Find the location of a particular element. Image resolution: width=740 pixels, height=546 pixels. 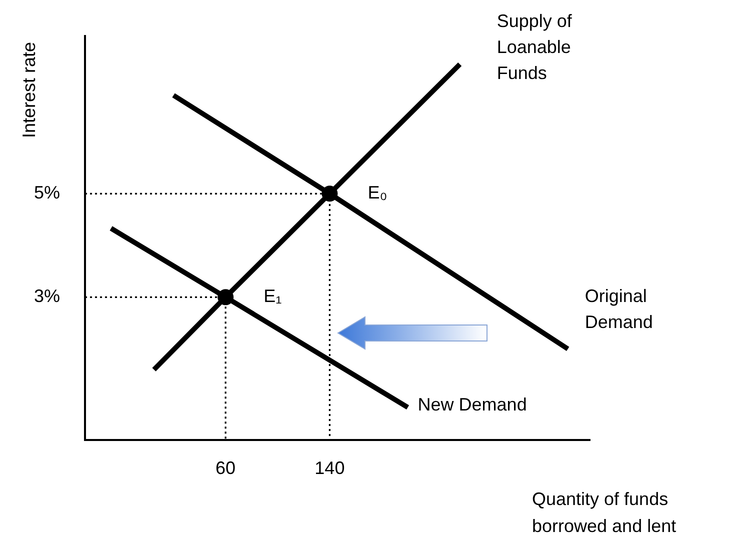

y-axis-title: Interest rate is located at coordinates (28, 90).